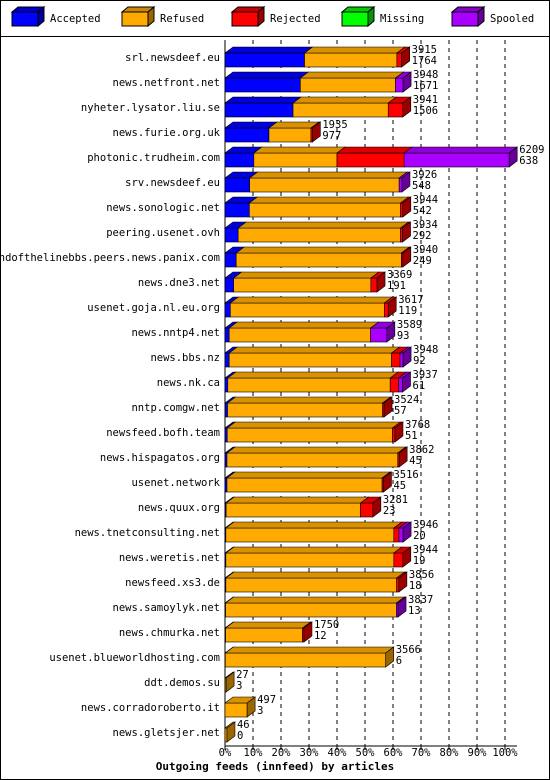 The width and height of the screenshot is (550, 780). I want to click on total-label: 3940, so click(425, 250).